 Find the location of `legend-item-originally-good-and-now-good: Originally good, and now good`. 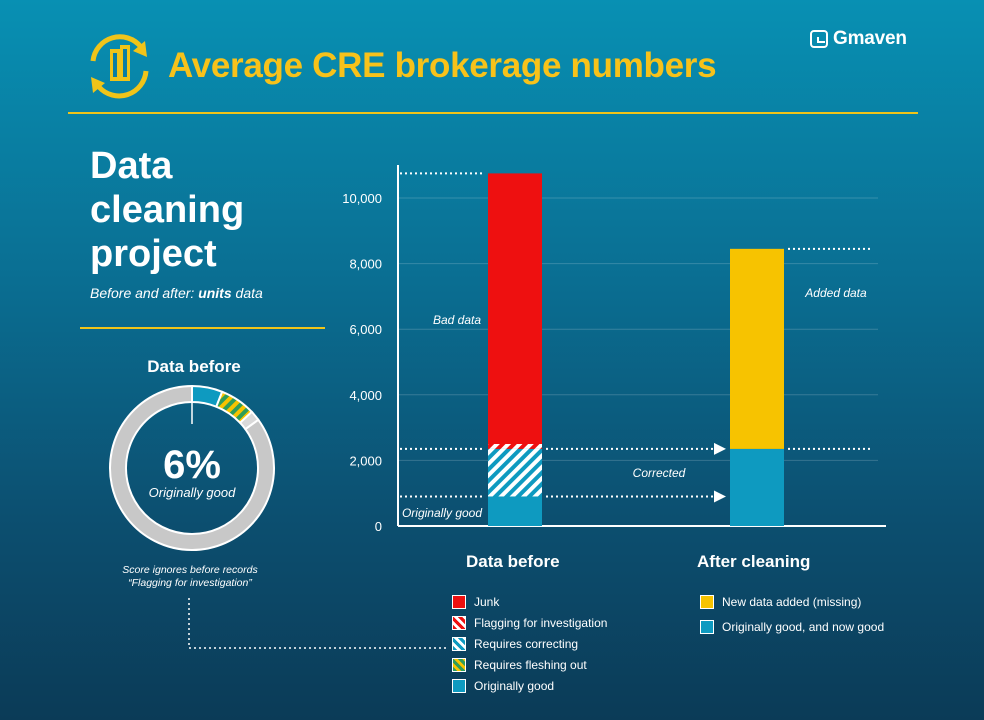

legend-item-originally-good-and-now-good: Originally good, and now good is located at coordinates (792, 627).